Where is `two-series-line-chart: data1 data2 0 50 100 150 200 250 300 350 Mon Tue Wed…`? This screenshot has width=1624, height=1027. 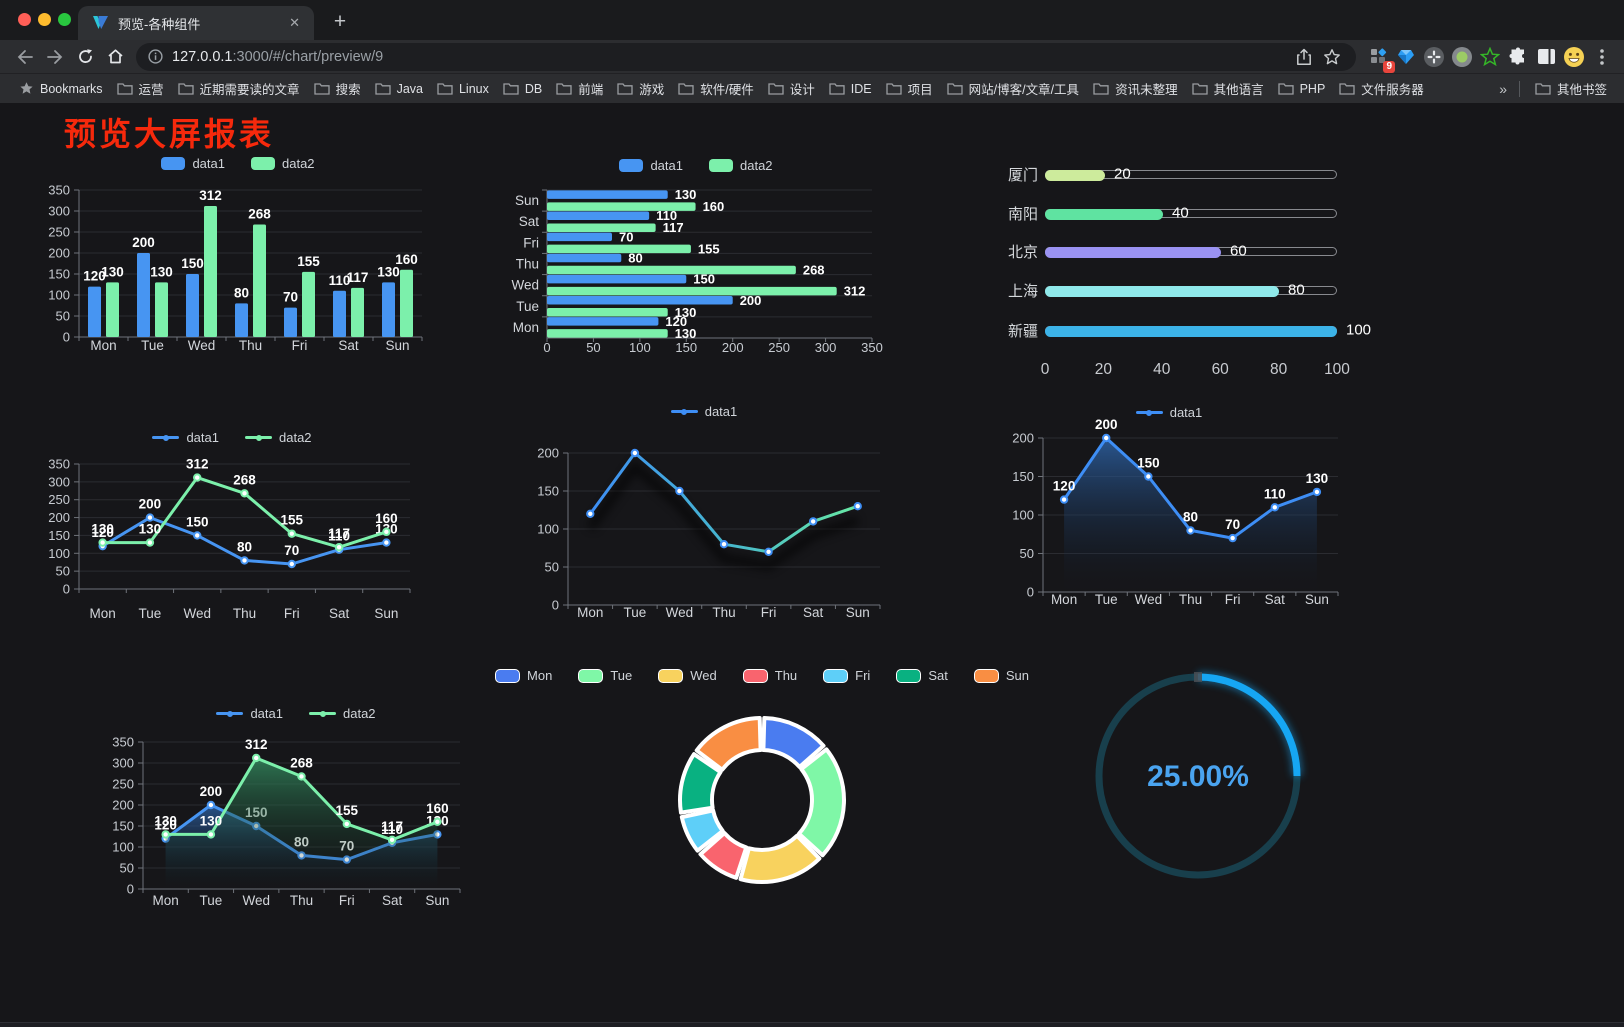
two-series-line-chart: data1 data2 0 50 100 150 200 250 300 350 Mon Tue Wed… is located at coordinates (232, 530).